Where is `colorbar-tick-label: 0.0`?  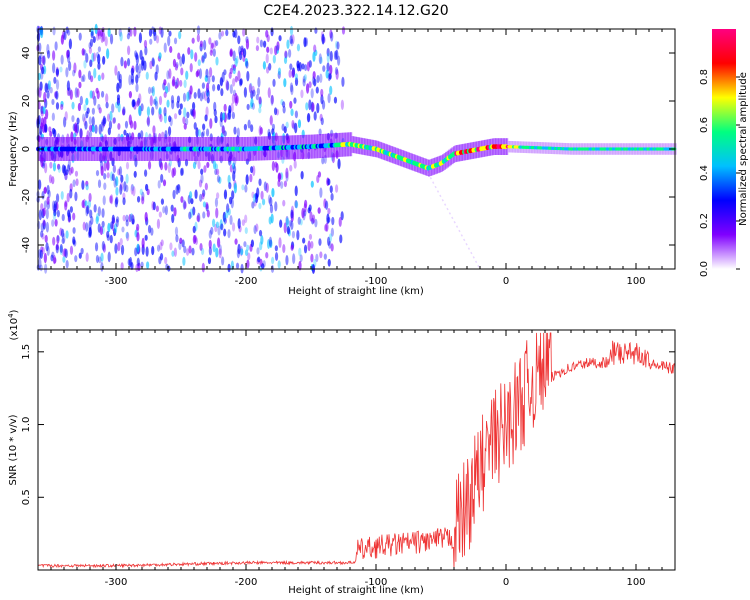
colorbar-tick-label: 0.0 is located at coordinates (704, 269).